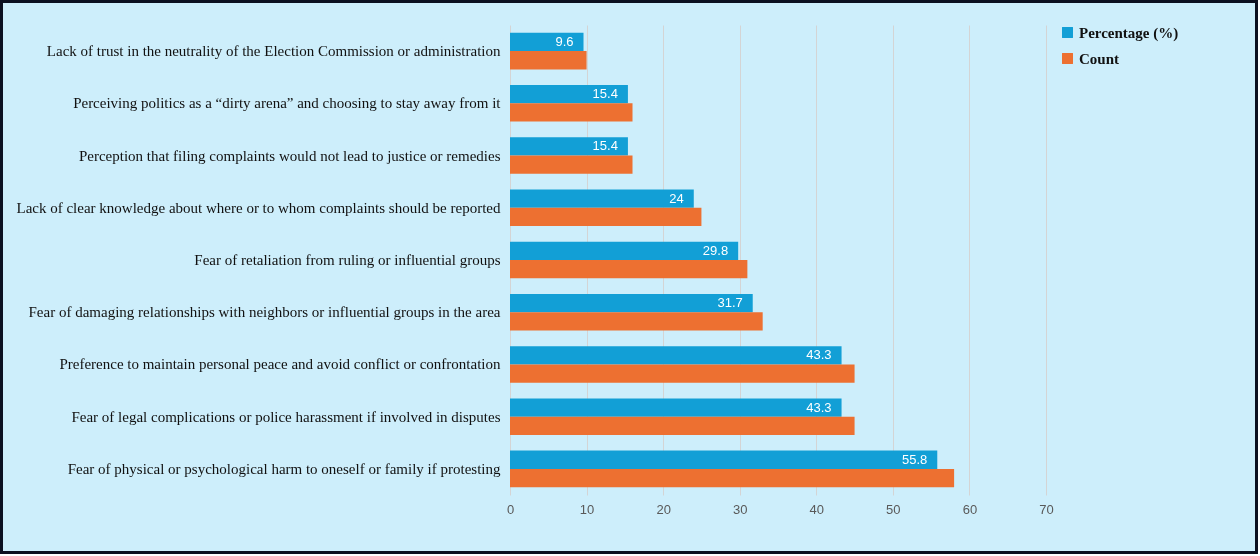 The height and width of the screenshot is (556, 1260). What do you see at coordinates (258, 207) in the screenshot?
I see `y-tick-label: Lack of clear knowledge about where or to whom complaints should be reported` at bounding box center [258, 207].